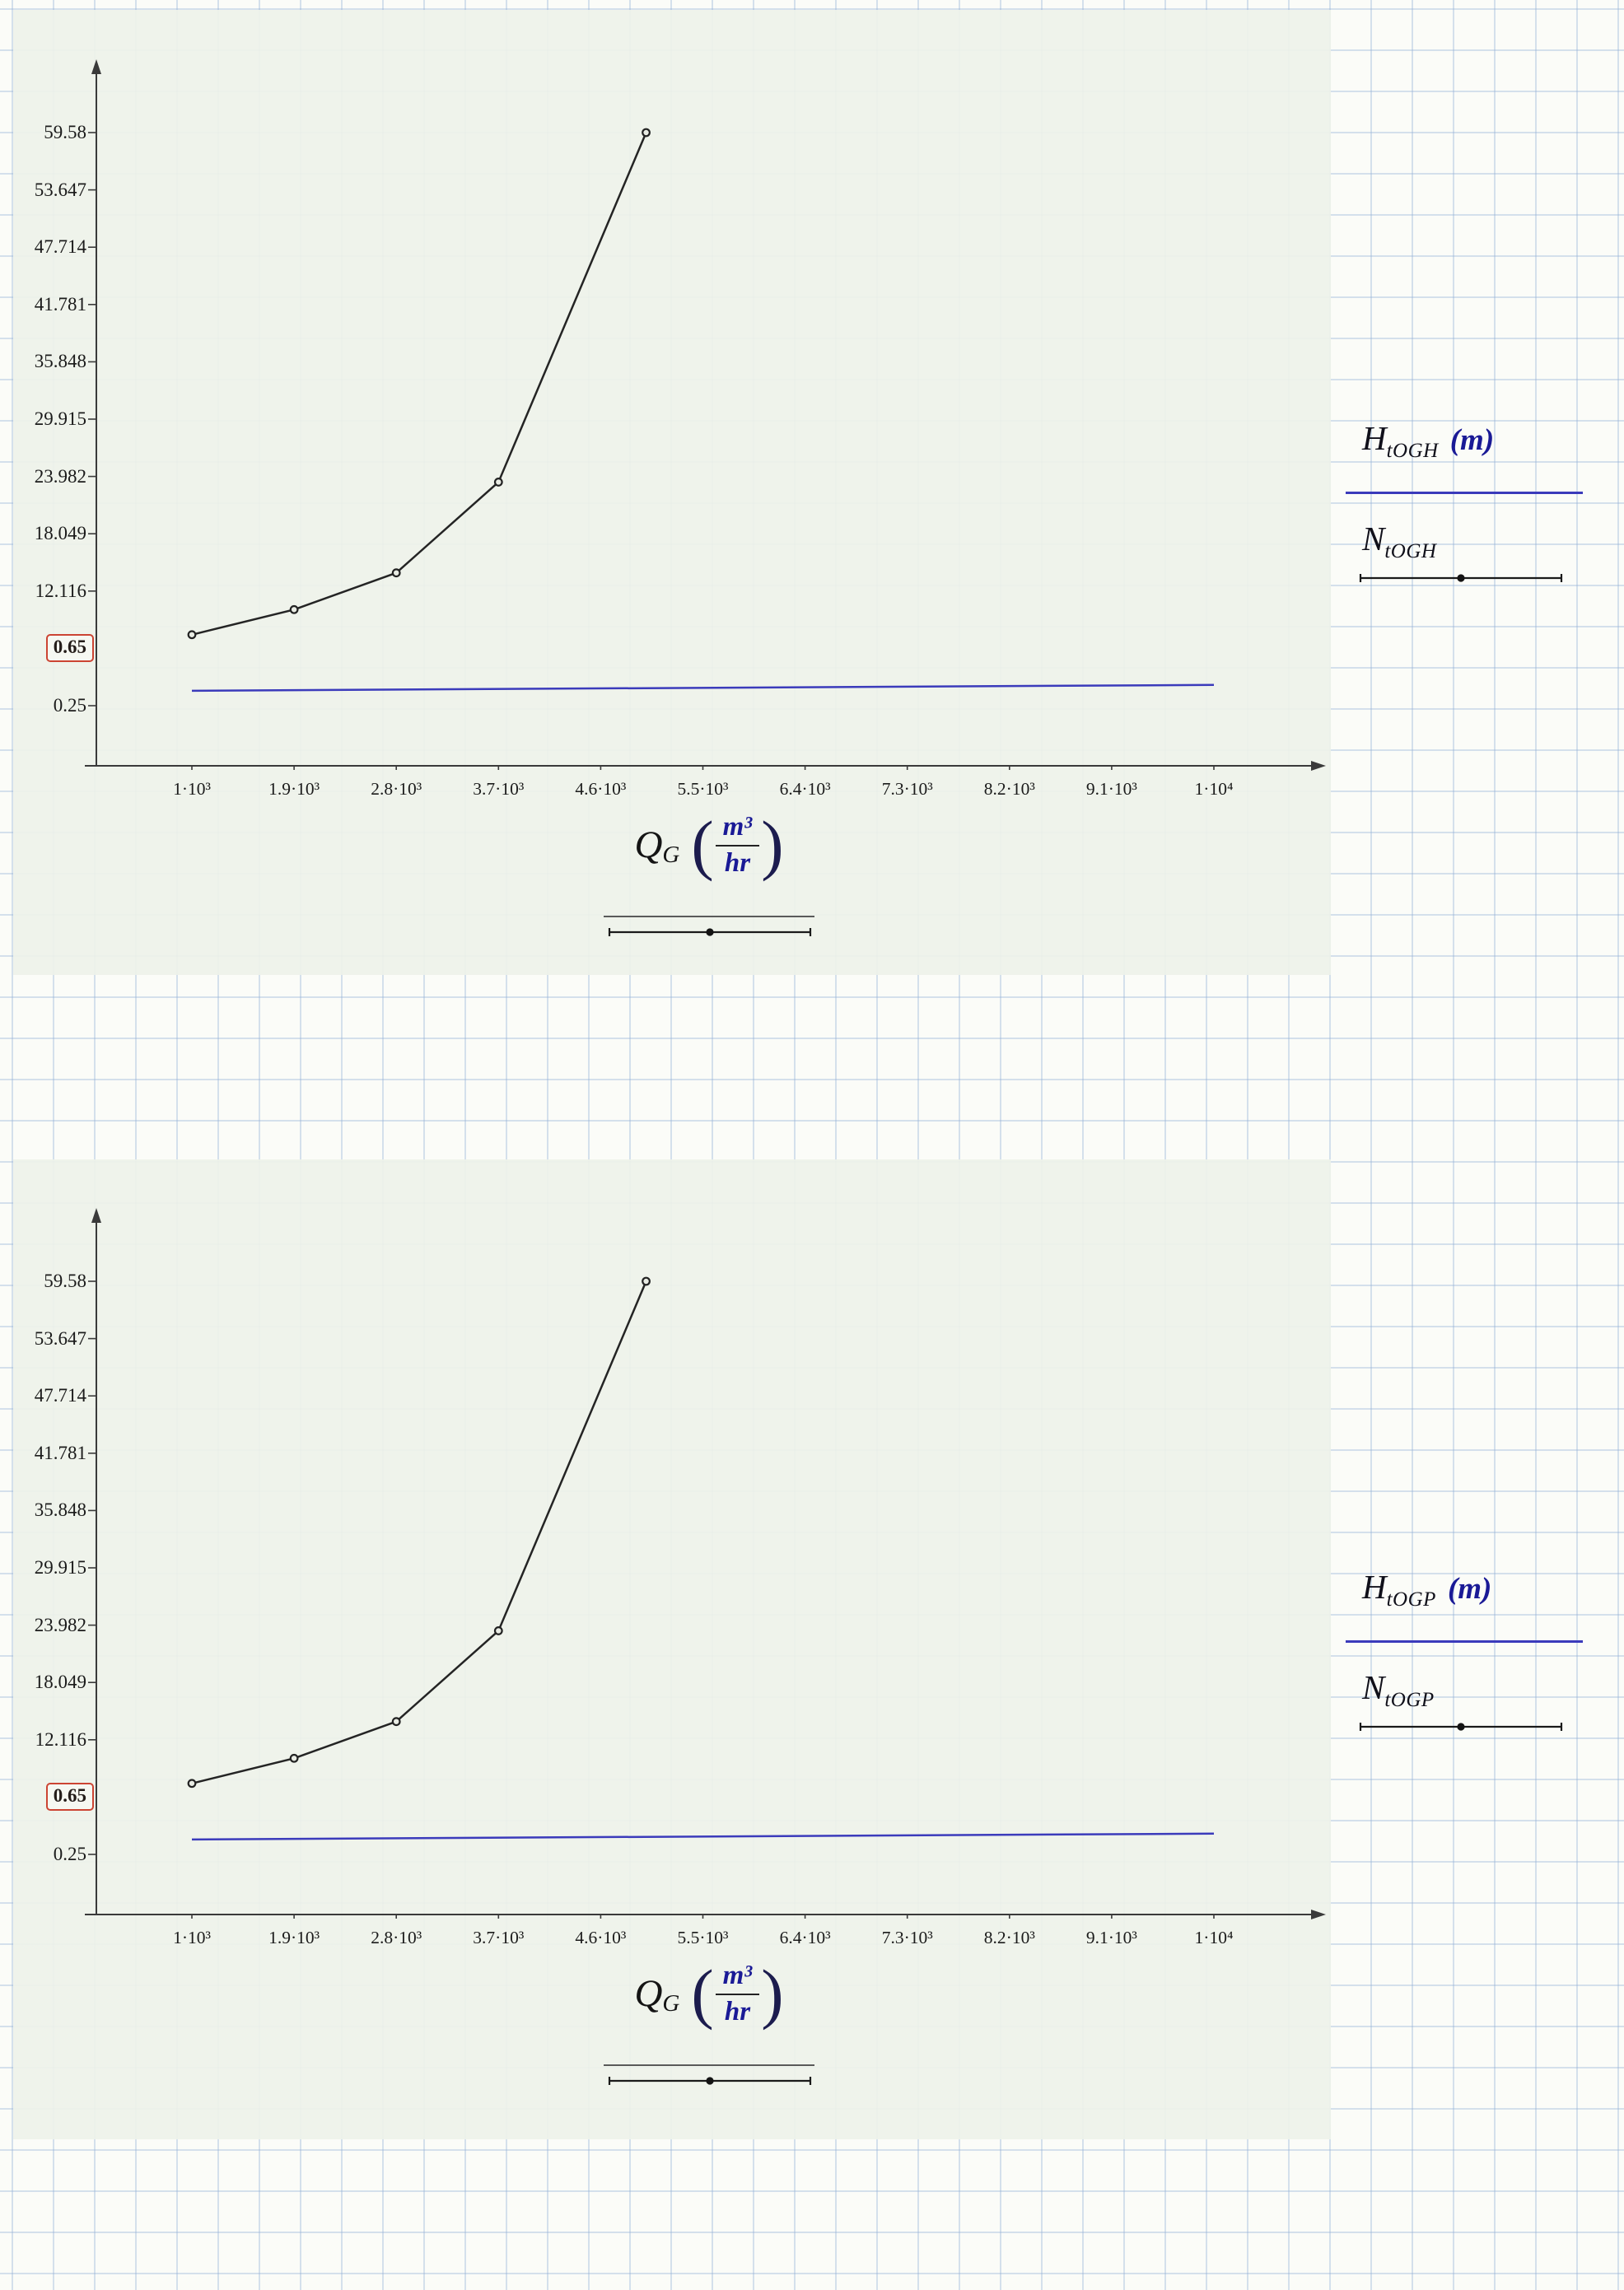 The width and height of the screenshot is (1624, 2290). I want to click on x-axis-expression-2: Q G (m³ hr), so click(710, 2017).